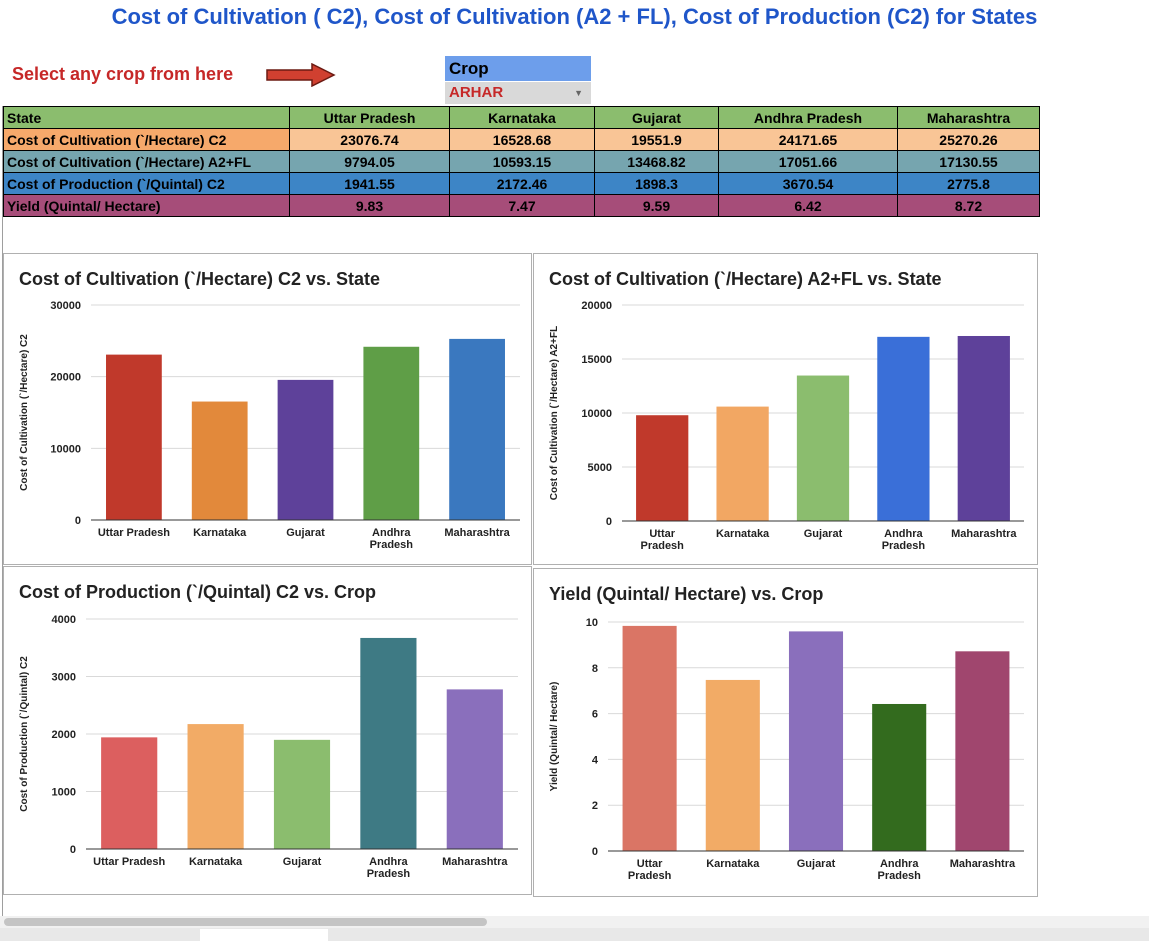 This screenshot has height=941, width=1149. I want to click on table-header-cell: Uttar Pradesh, so click(369, 117).